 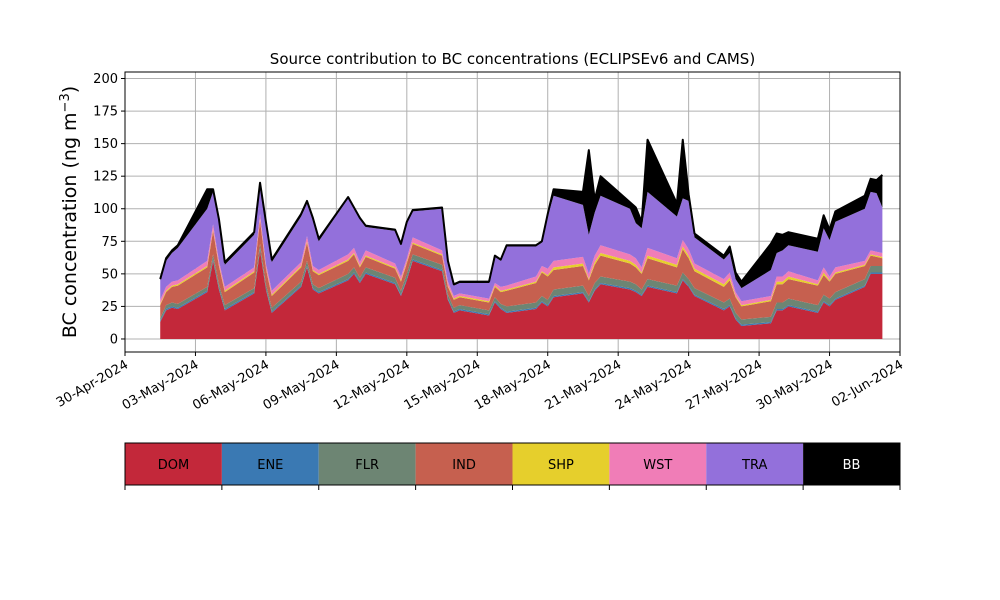 I want to click on x-tick-label: 18-May-2024, so click(x=513, y=385).